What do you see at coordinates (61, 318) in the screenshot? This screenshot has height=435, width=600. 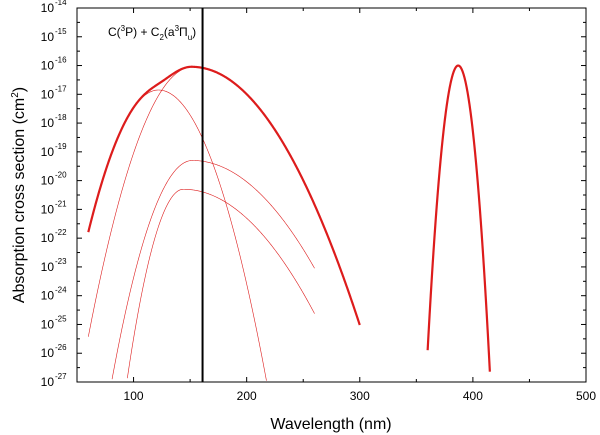 I see `y-tick-label-exponent: -25` at bounding box center [61, 318].